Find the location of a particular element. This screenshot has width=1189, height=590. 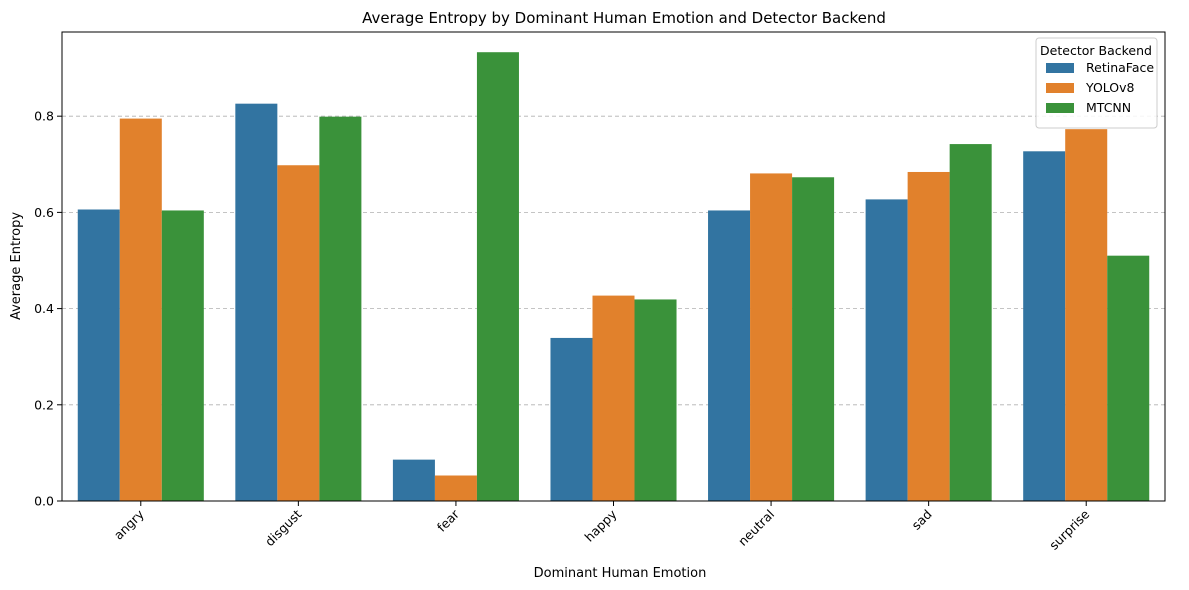

bar-retinaface-neutral is located at coordinates (729, 355).